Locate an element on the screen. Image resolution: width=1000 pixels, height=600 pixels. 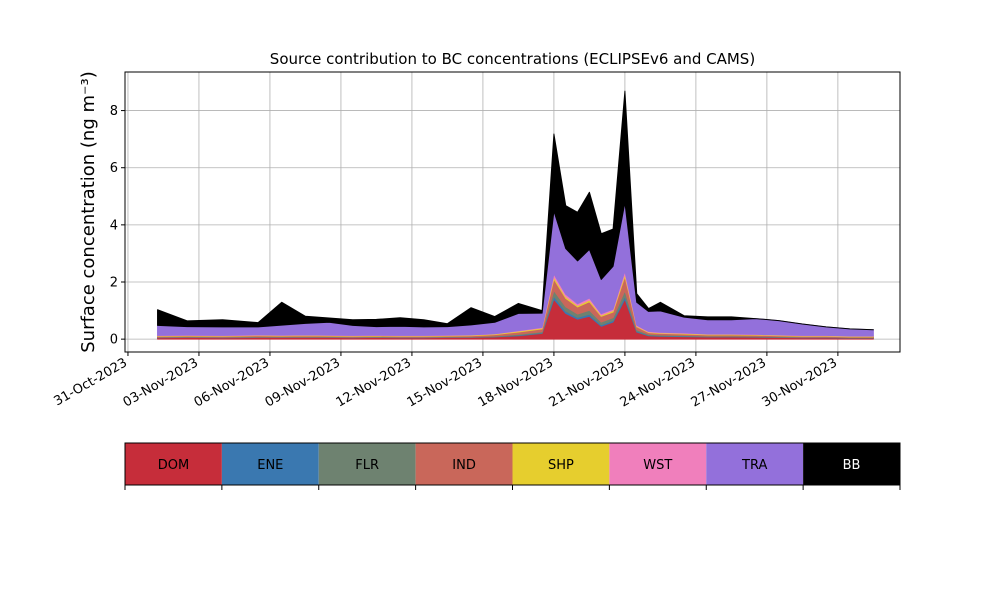
y-tick-label: 2 is located at coordinates (114, 283).